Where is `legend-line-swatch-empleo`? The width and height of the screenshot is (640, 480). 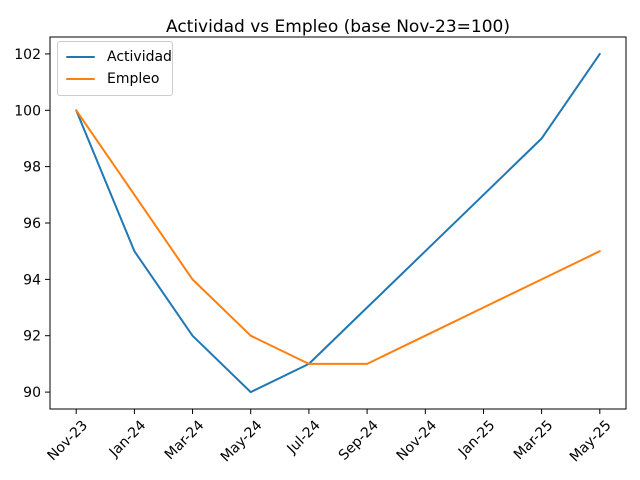
legend-line-swatch-empleo is located at coordinates (80, 79).